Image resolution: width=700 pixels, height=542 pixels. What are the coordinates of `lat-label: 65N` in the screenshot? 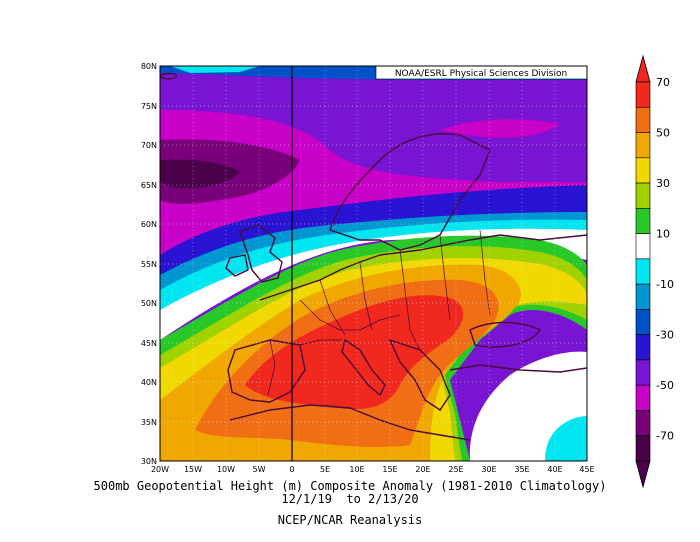 It's located at (149, 185).